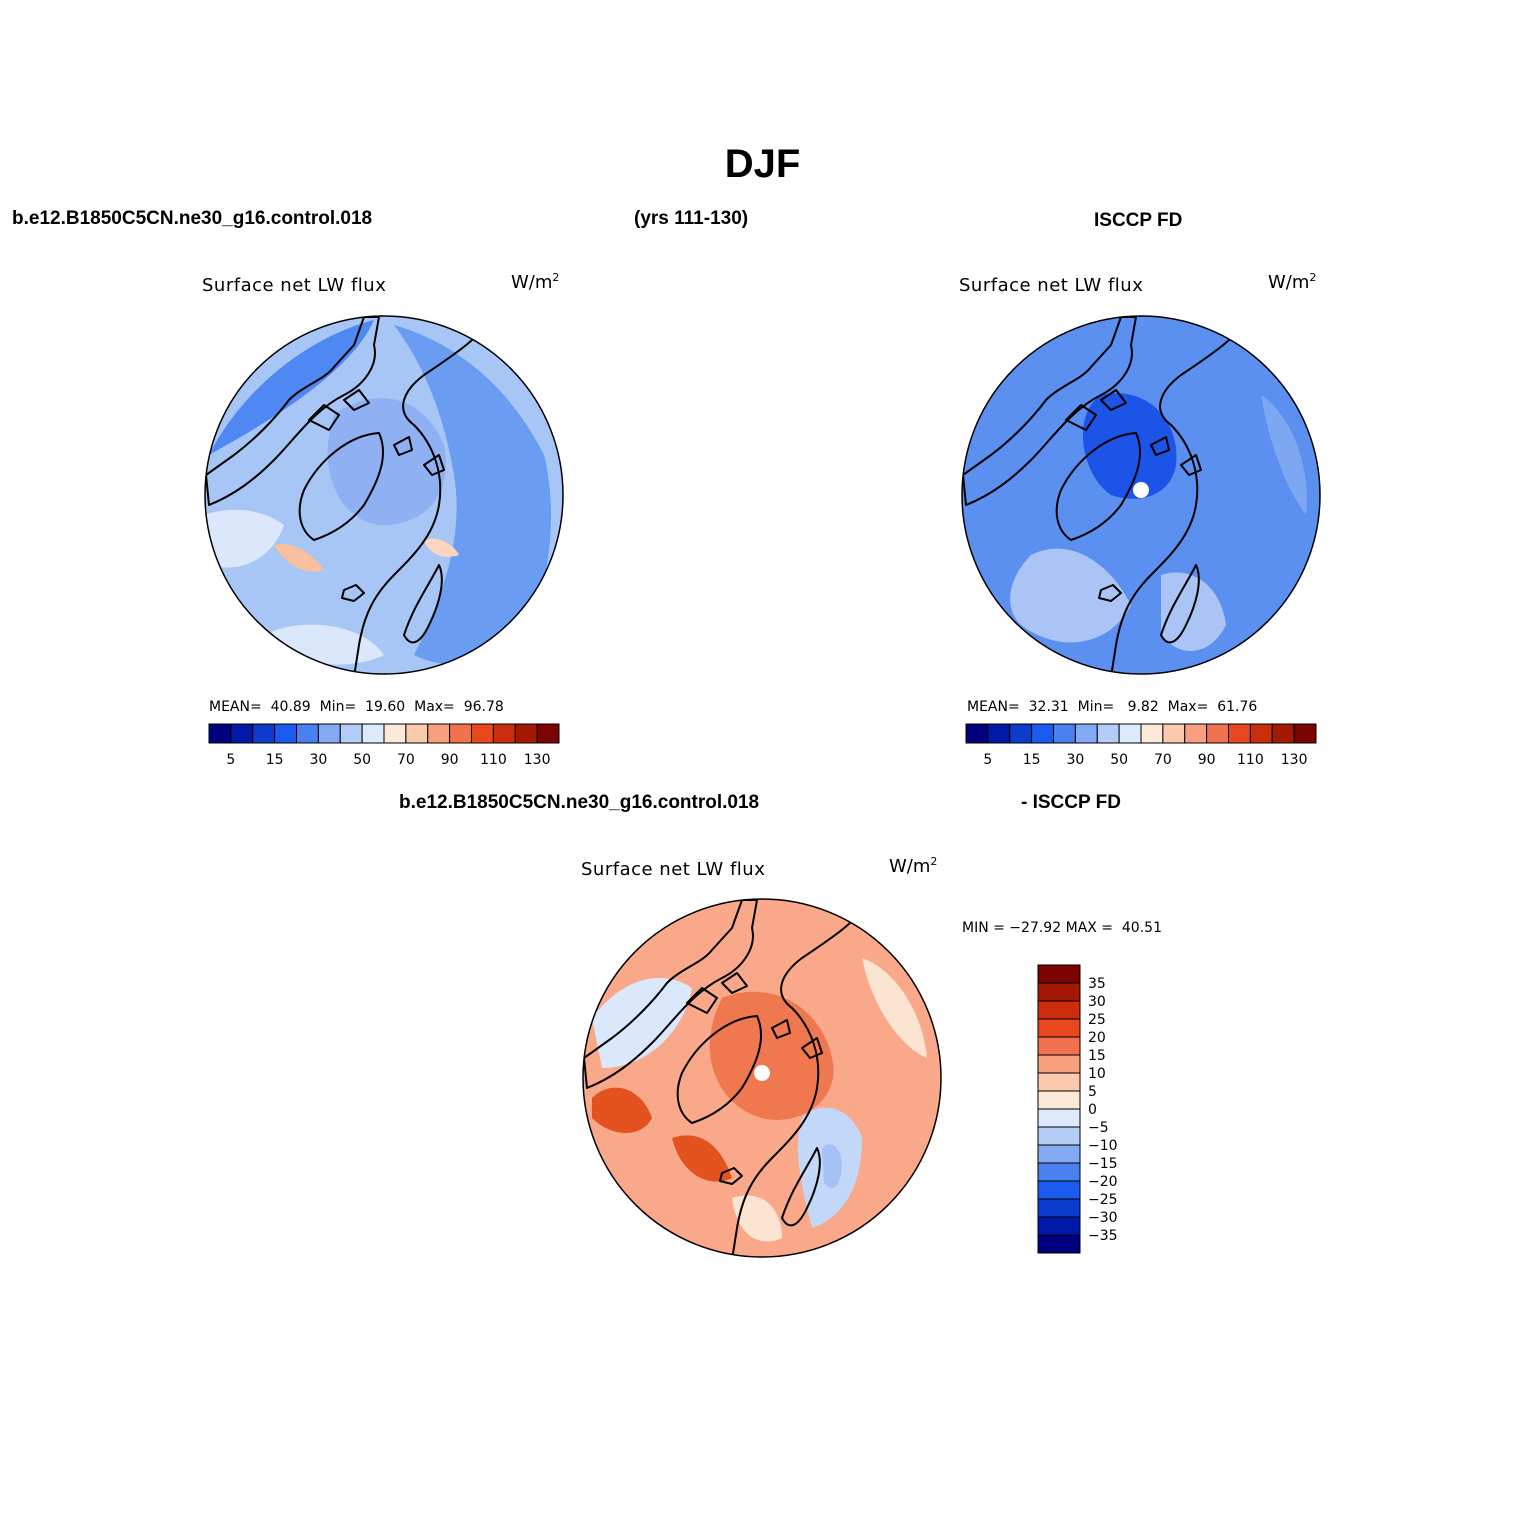  What do you see at coordinates (1292, 282) in the screenshot?
I see `panel-obs-units: W/m2` at bounding box center [1292, 282].